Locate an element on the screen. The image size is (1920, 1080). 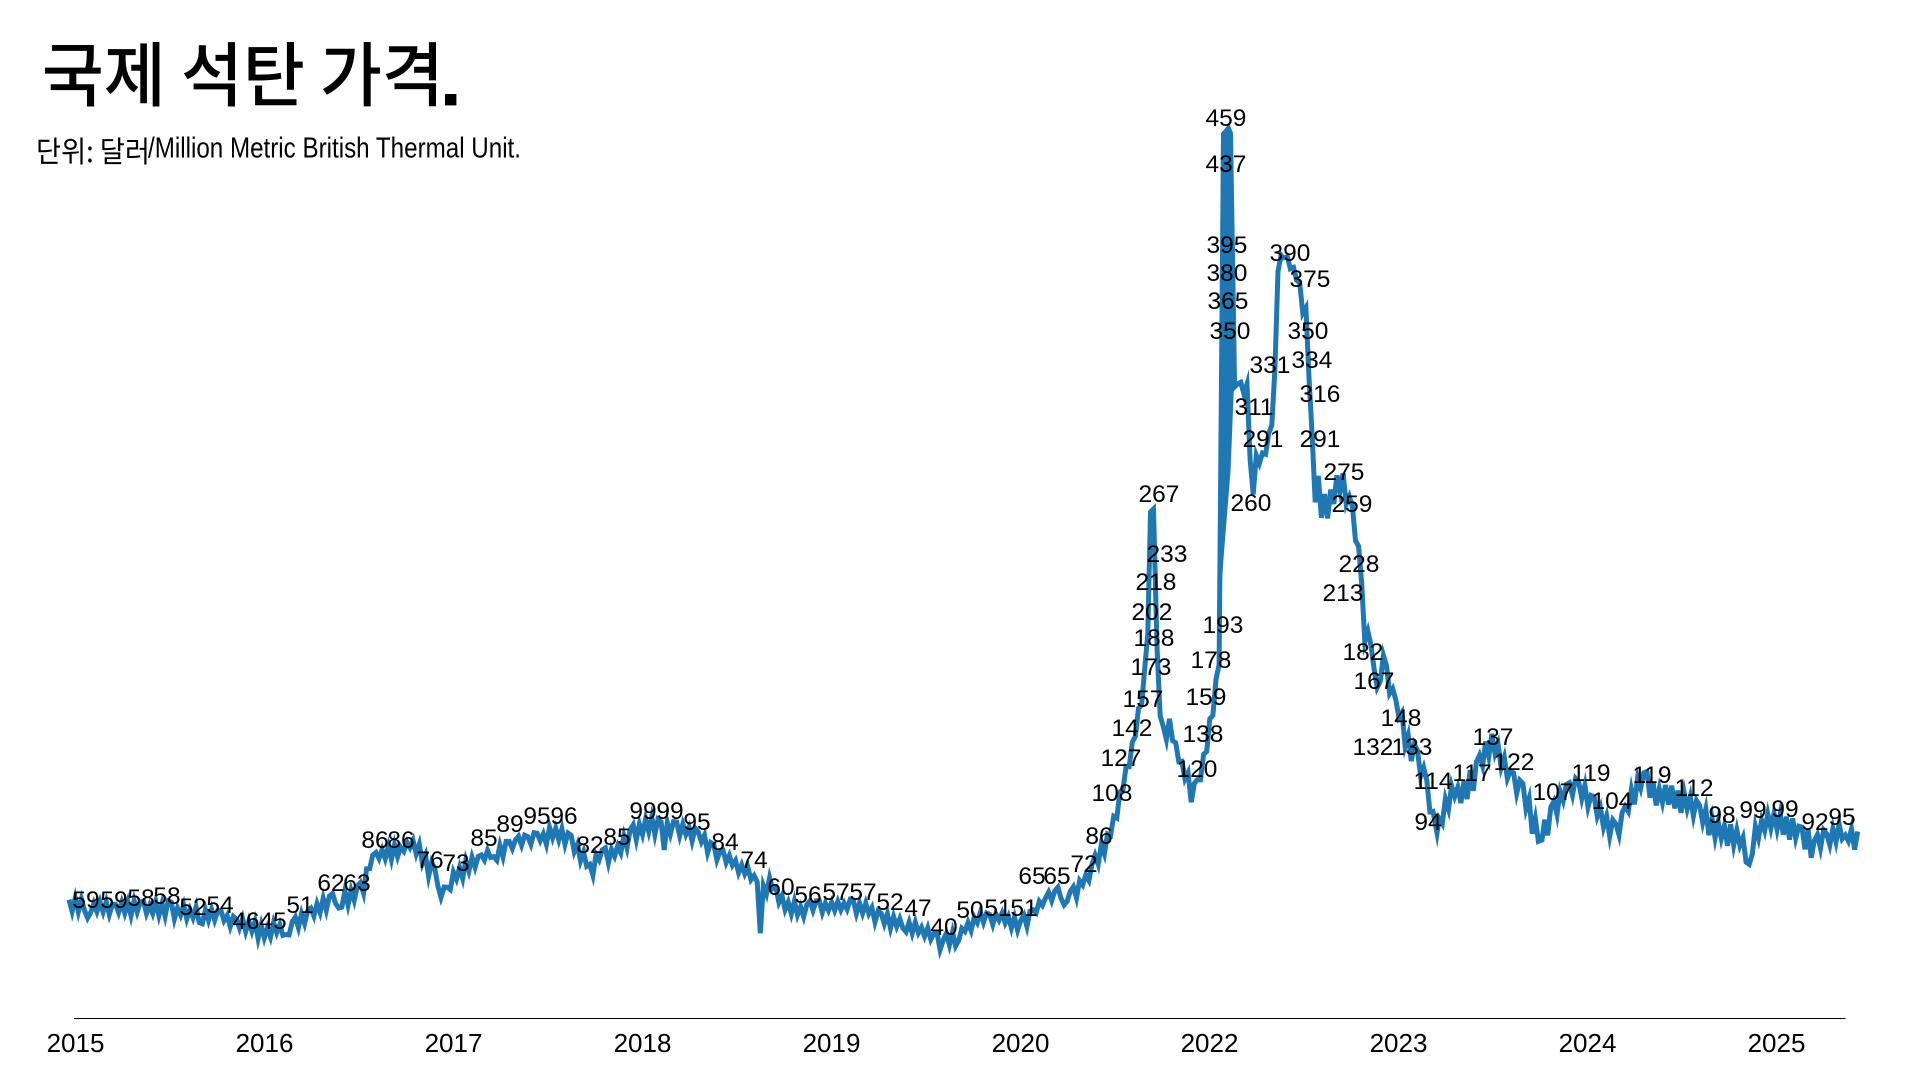
svg-text: 47 is located at coordinates (917, 908).